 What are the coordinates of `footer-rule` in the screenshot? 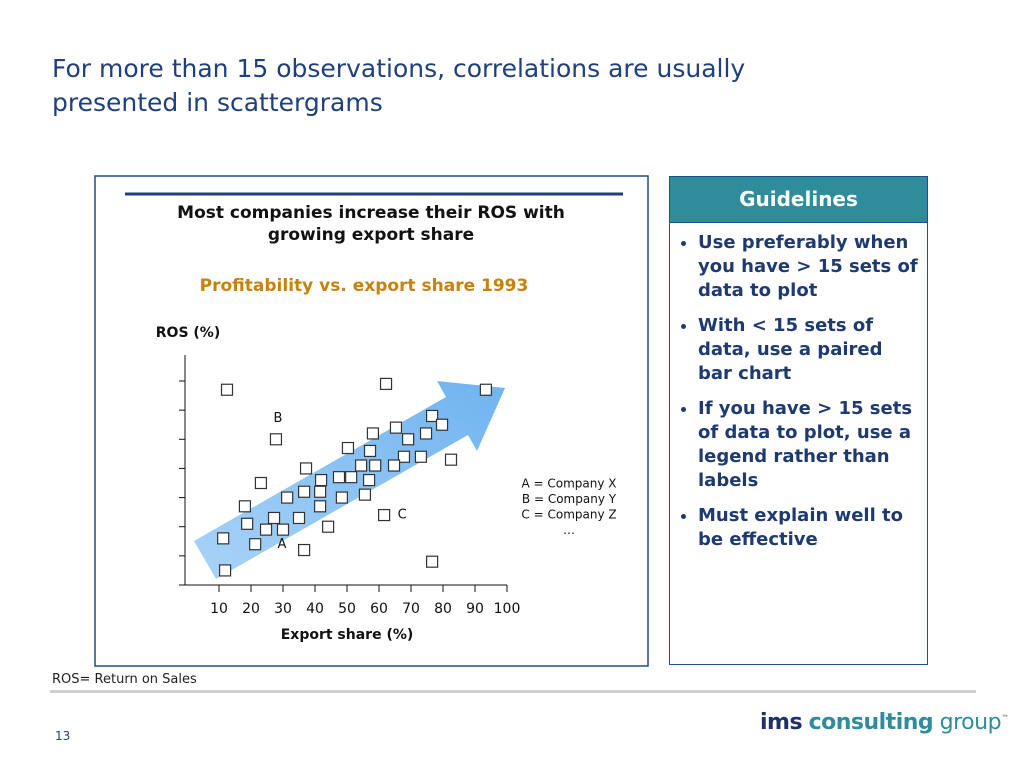 It's located at (513, 691).